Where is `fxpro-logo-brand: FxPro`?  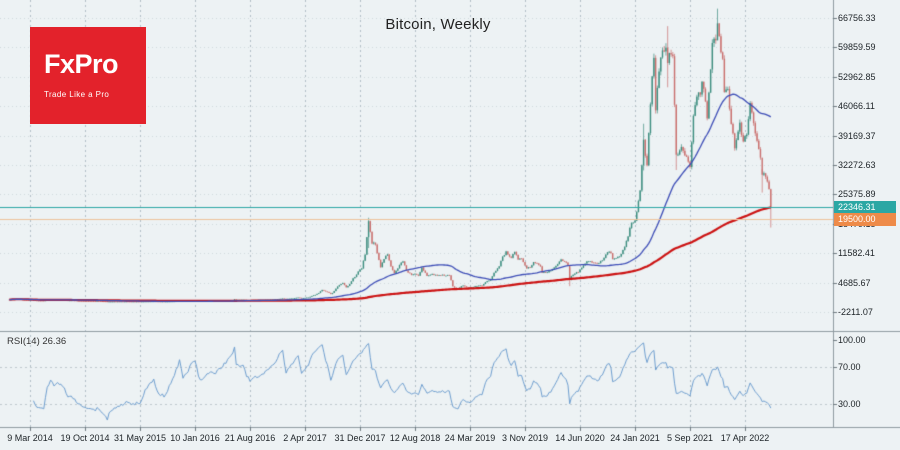
fxpro-logo-brand: FxPro is located at coordinates (81, 64).